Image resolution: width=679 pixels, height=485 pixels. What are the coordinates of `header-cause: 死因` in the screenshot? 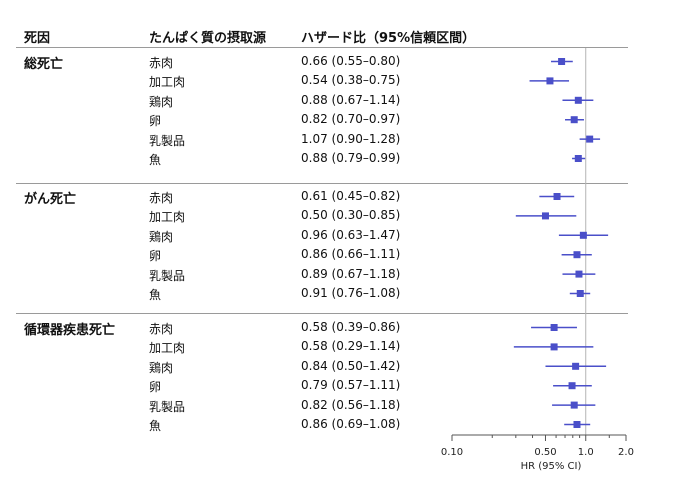 It's located at (37, 38).